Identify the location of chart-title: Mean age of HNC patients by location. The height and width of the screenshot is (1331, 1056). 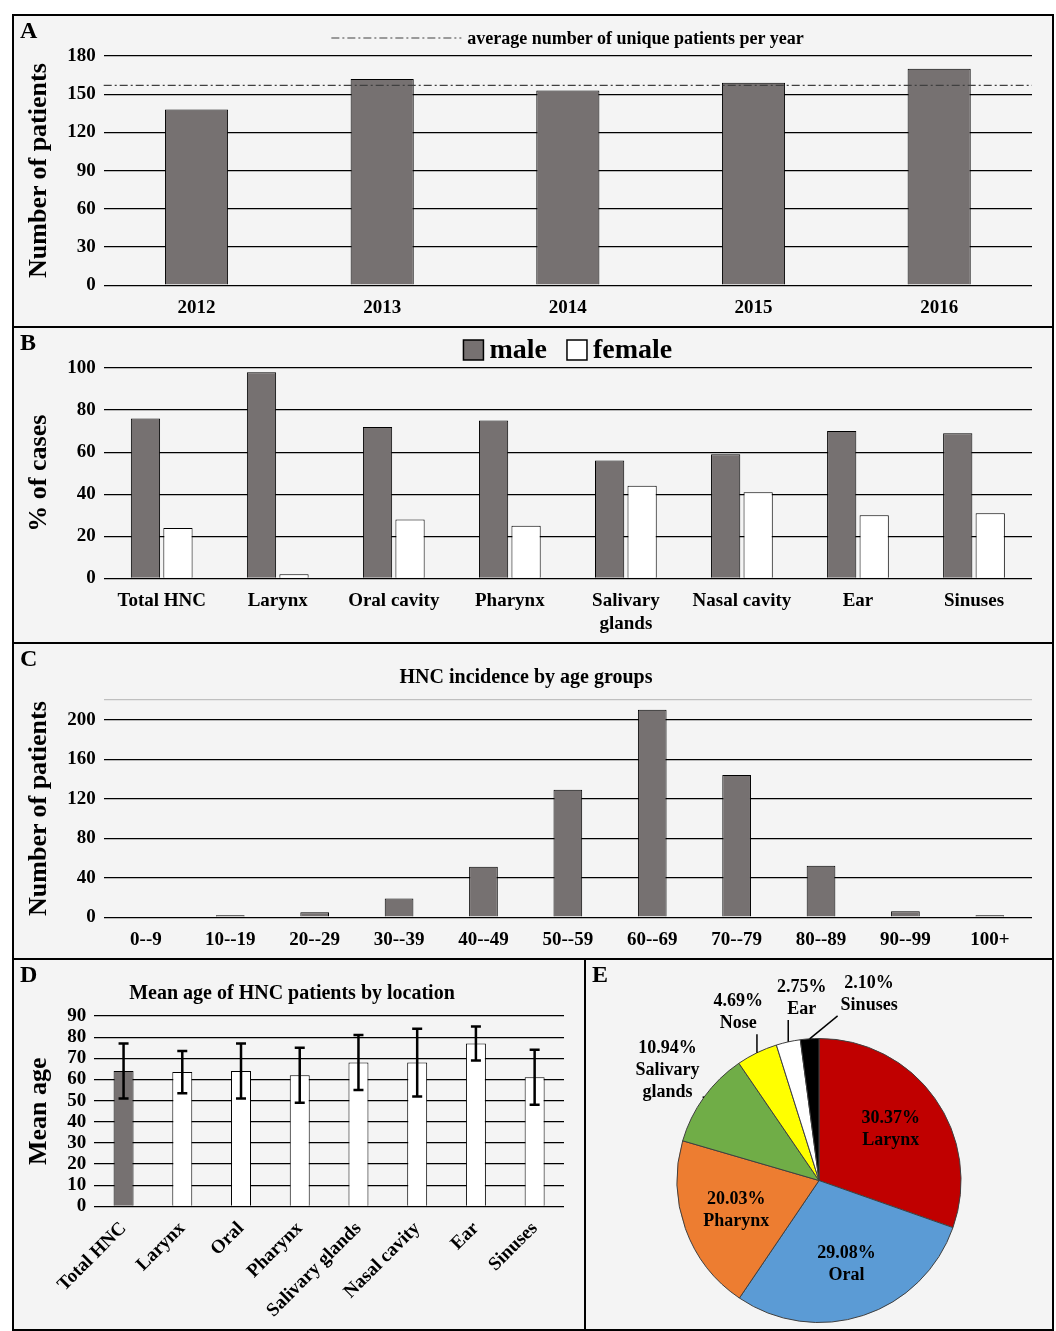
(292, 993).